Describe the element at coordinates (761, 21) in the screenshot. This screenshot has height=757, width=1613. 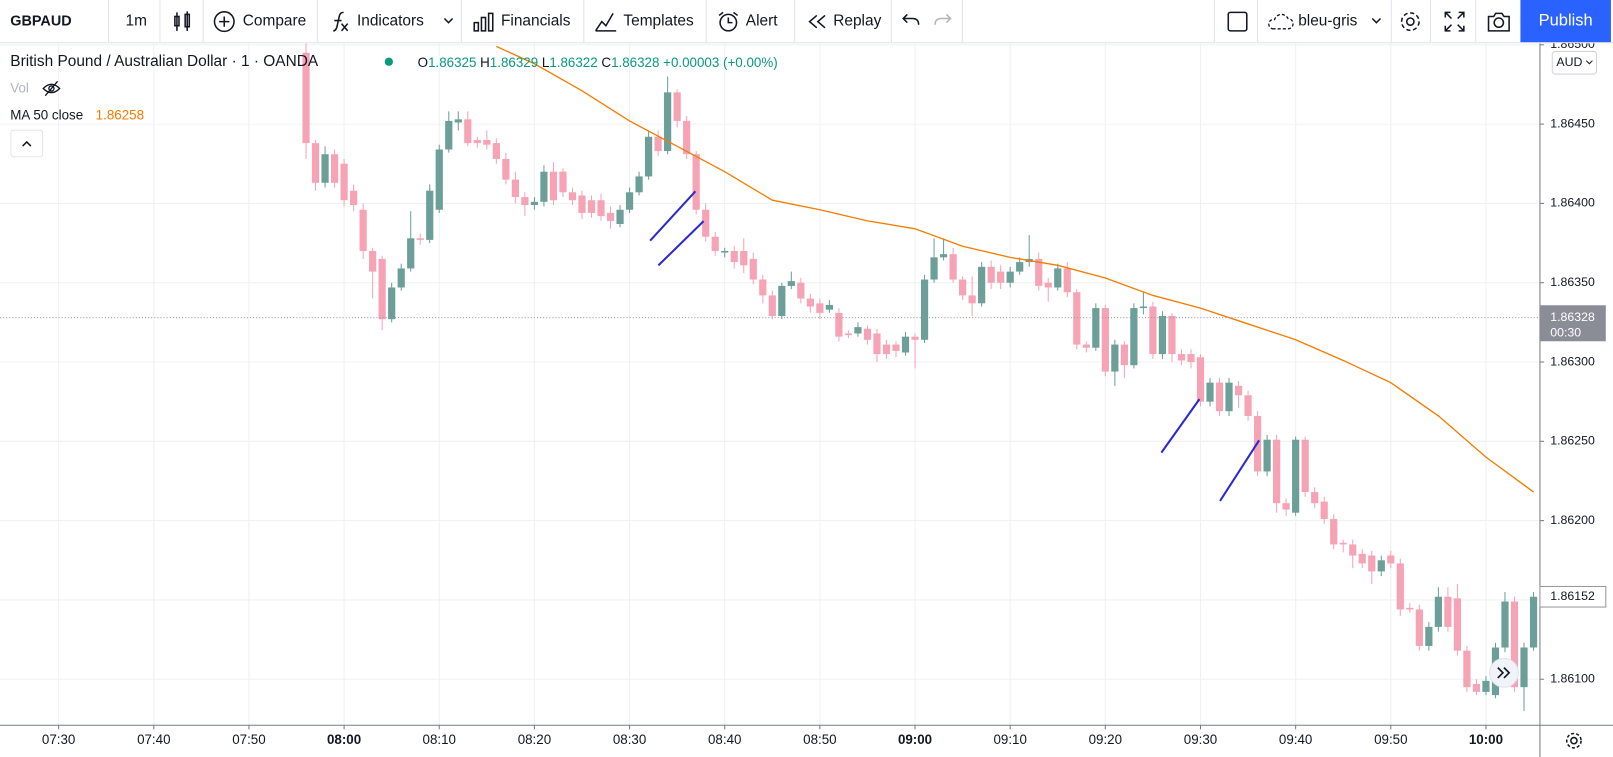
I see `alert: Alert` at that location.